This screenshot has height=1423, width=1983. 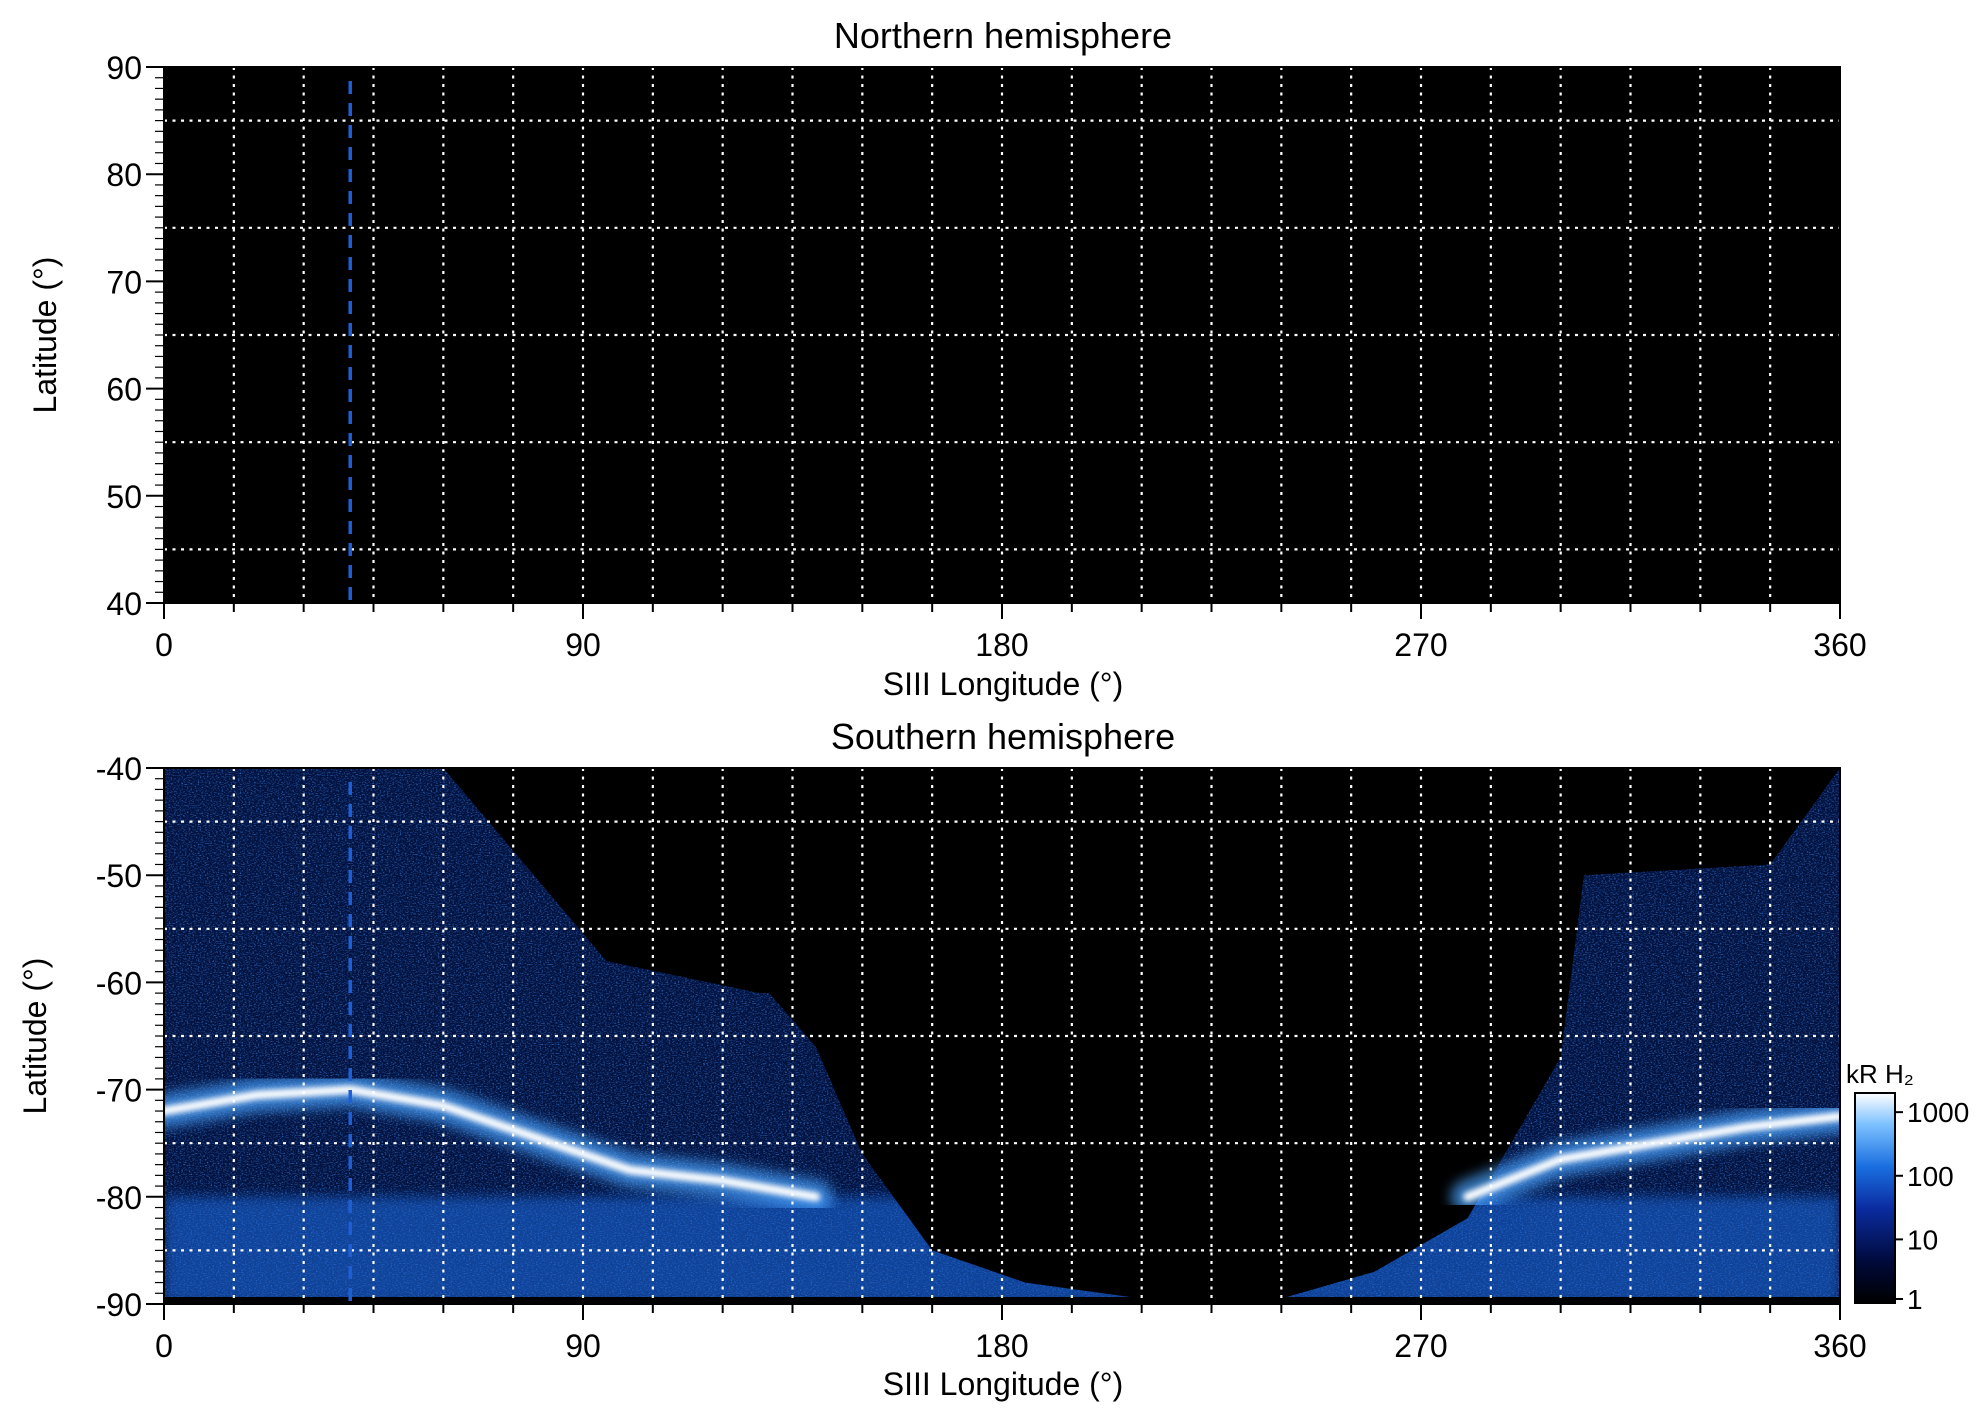 I want to click on colorbar-ticks: 1 10 100 1000, so click(x=1932, y=1206).